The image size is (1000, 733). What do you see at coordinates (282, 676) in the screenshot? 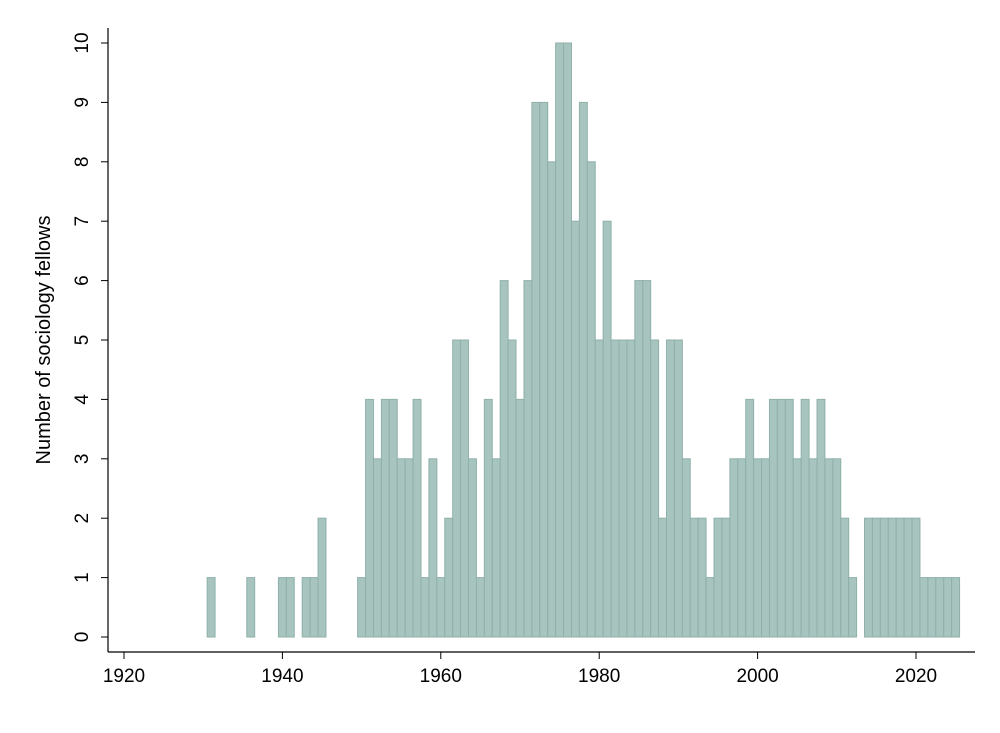
I see `x-tick-label: 1940` at bounding box center [282, 676].